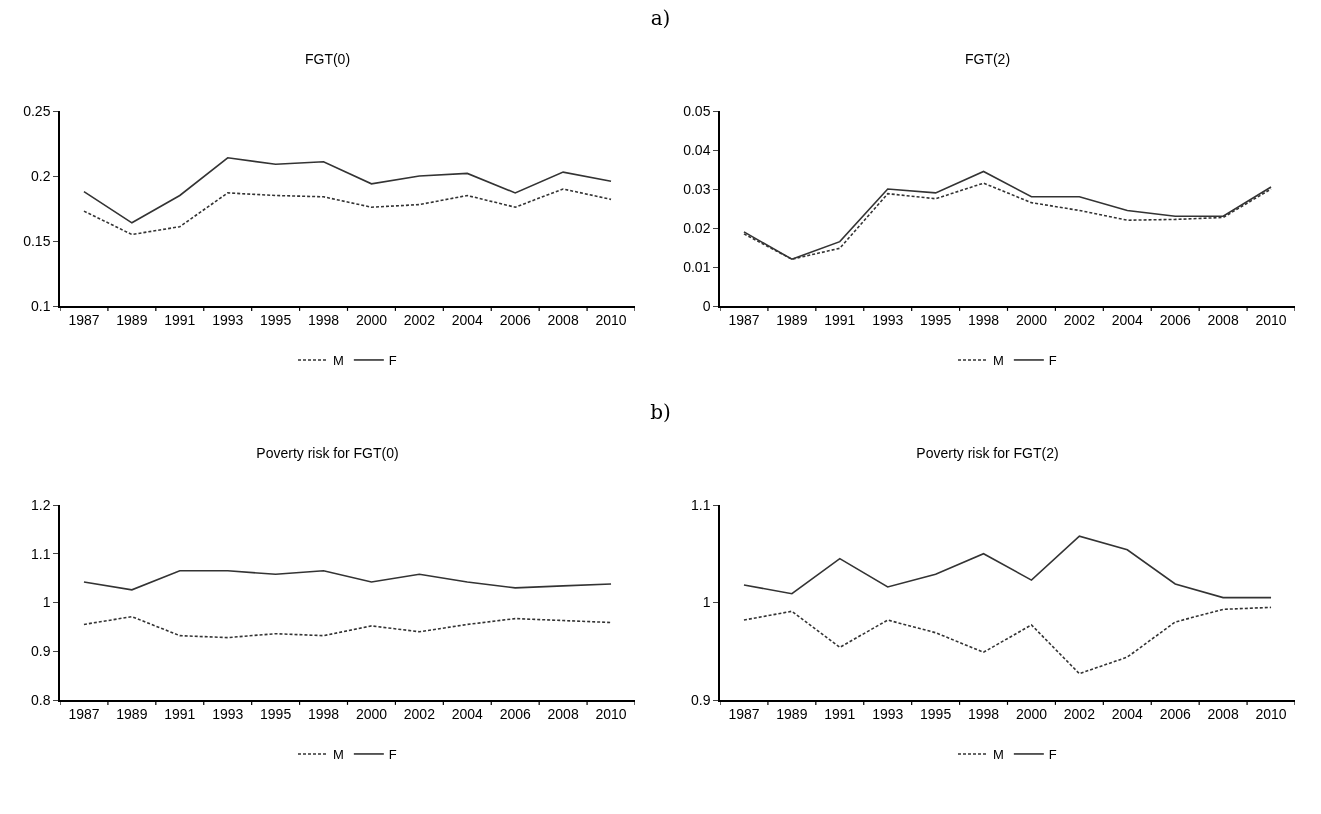  I want to click on y-tick-label: 0.8, so click(40, 699).